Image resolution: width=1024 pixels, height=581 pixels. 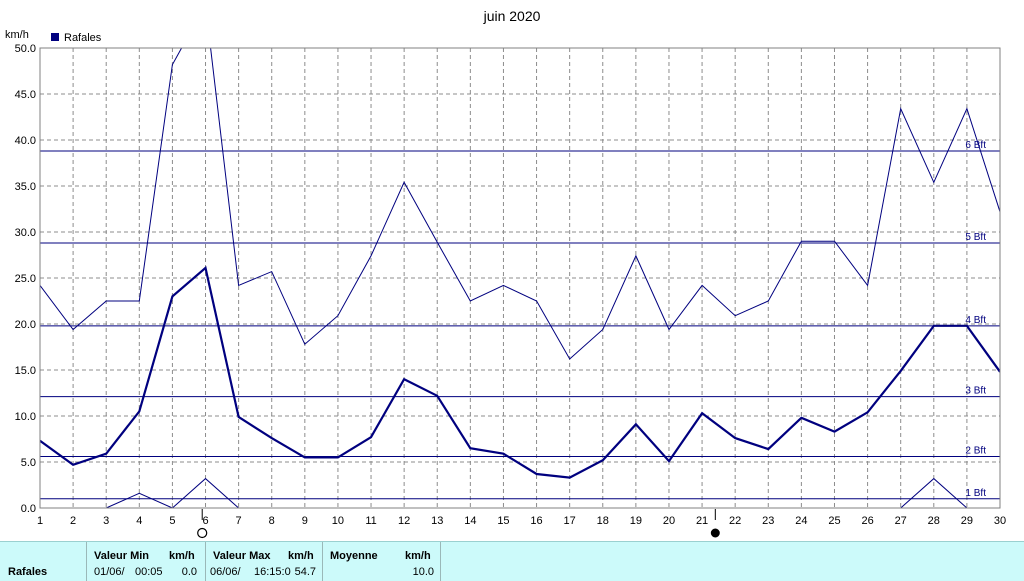 What do you see at coordinates (189, 572) in the screenshot?
I see `stats-min-value: 0.0` at bounding box center [189, 572].